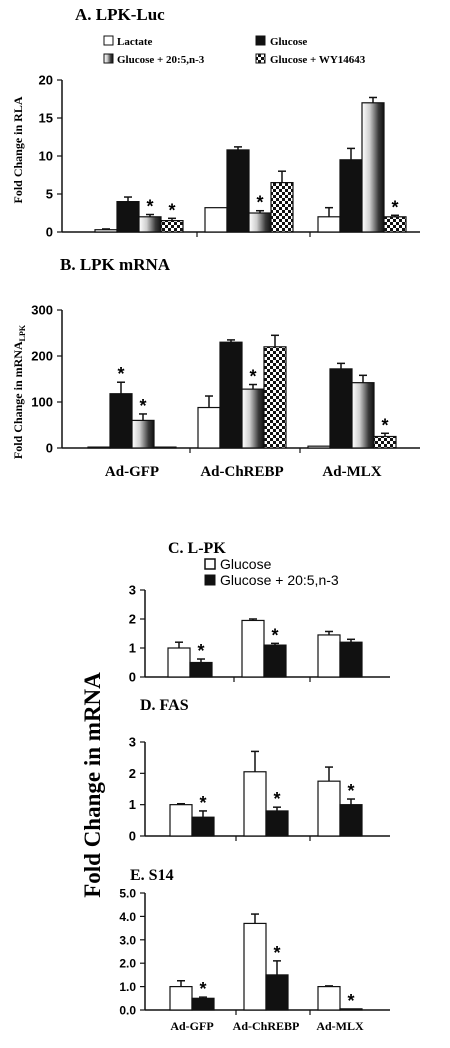  I want to click on legend-swatch-c-glucose-epa, so click(210, 580).